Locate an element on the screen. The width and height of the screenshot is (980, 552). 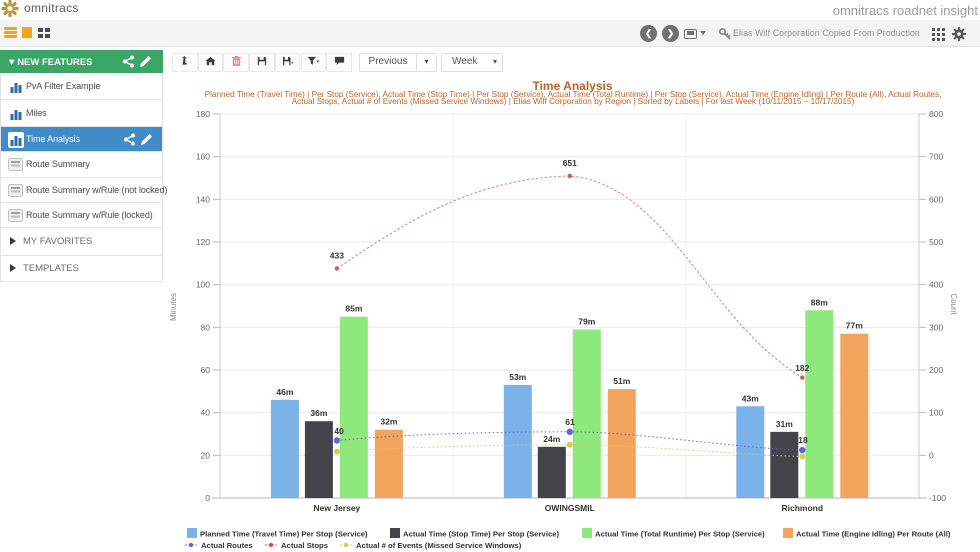
svg-text: 88m is located at coordinates (819, 302).